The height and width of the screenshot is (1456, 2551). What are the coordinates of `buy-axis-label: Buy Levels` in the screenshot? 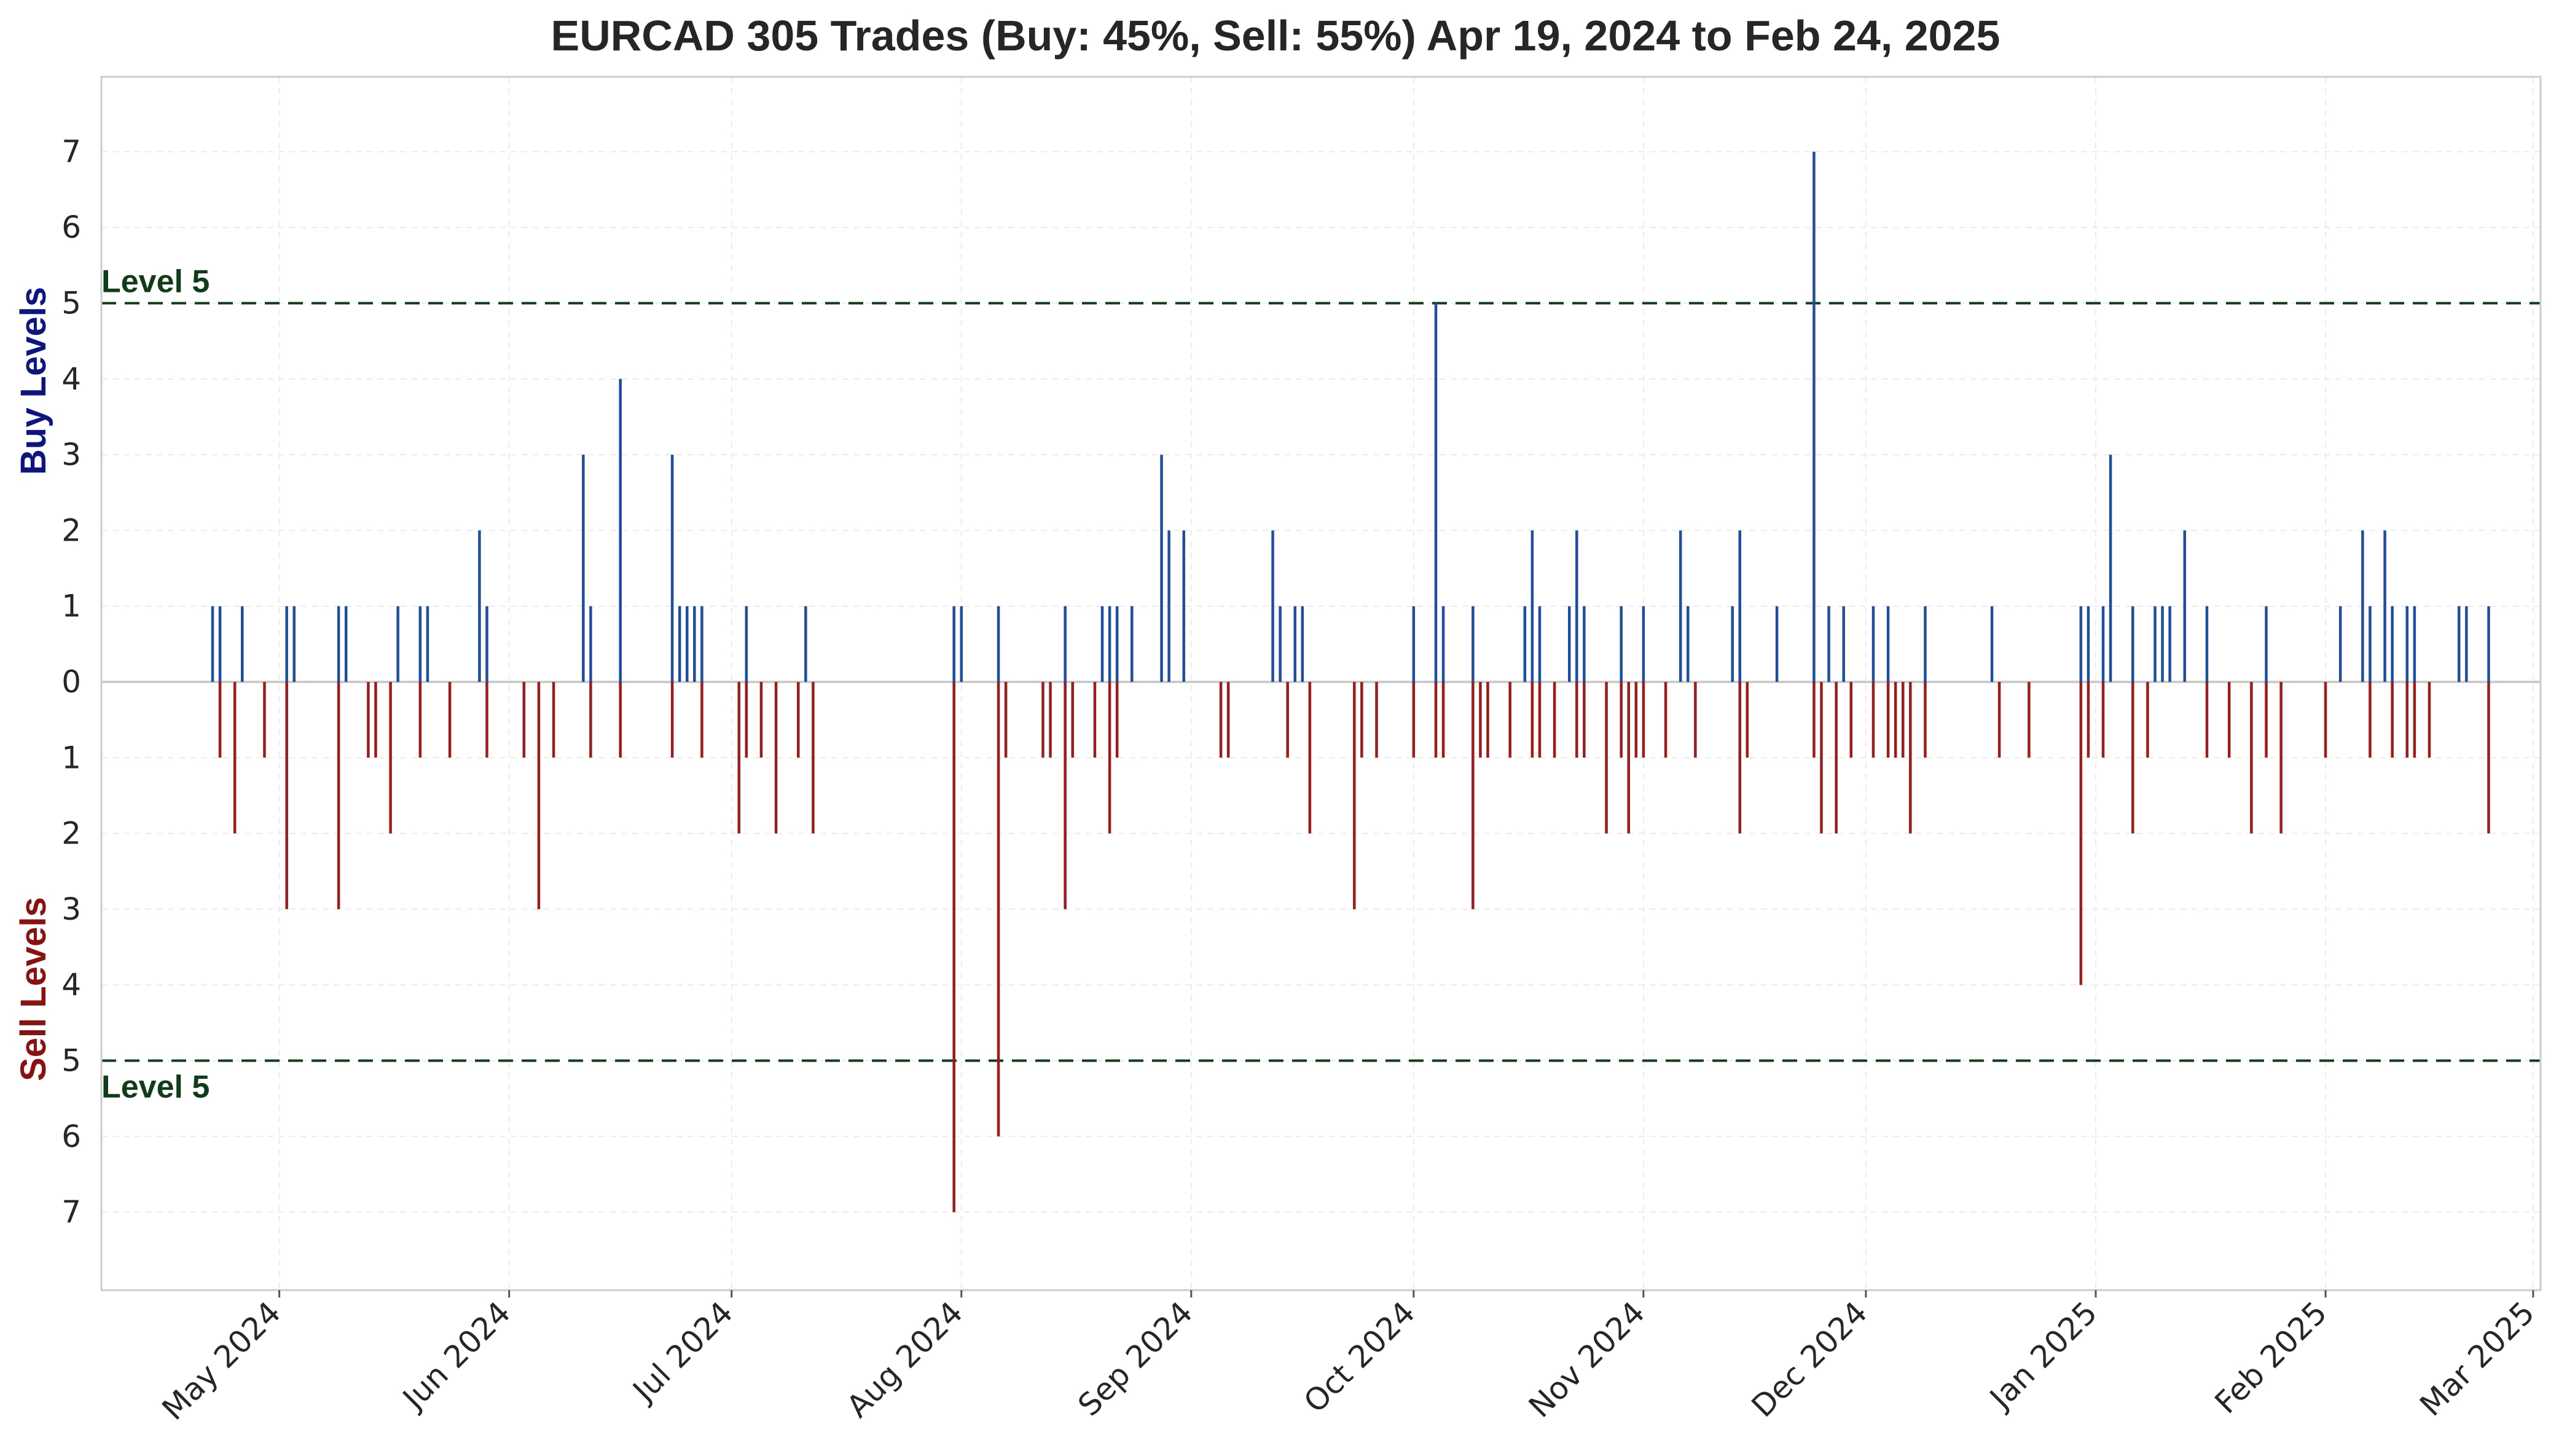 It's located at (33, 381).